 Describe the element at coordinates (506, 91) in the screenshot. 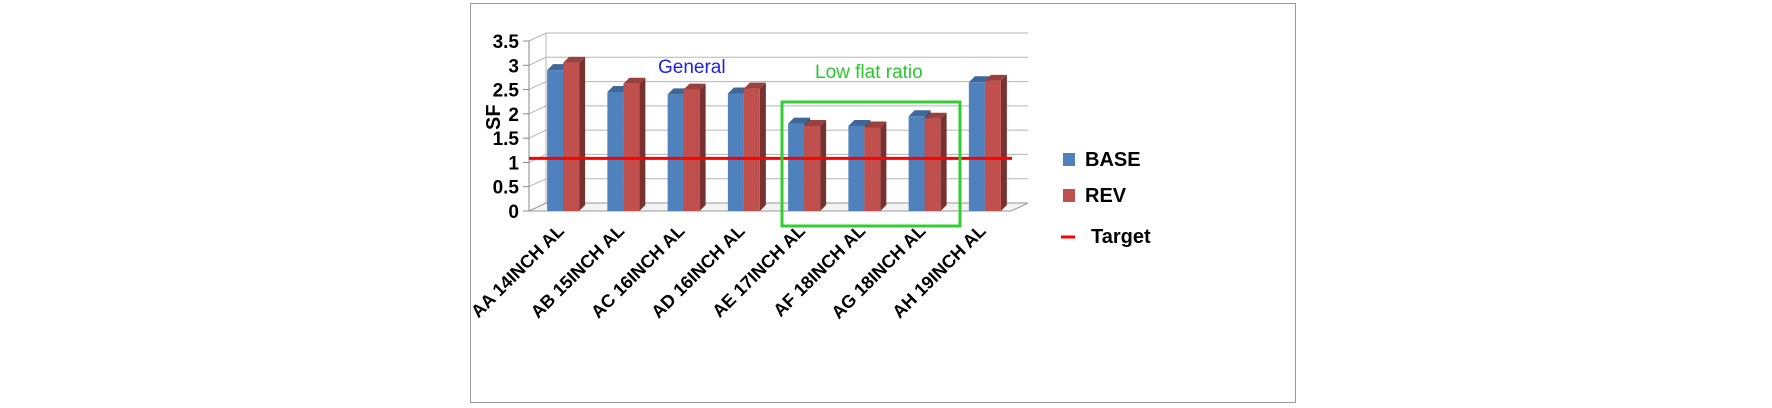

I see `y-tick-label: 2.5` at that location.